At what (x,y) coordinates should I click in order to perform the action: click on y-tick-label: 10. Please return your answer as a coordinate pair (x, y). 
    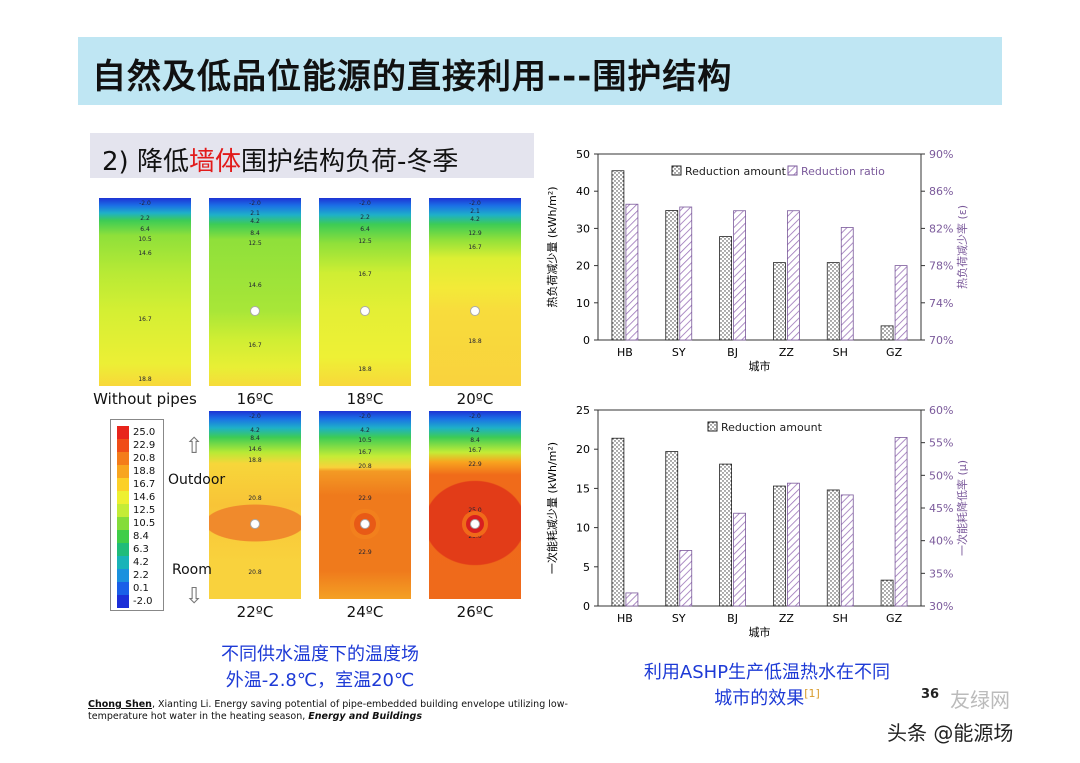
    Looking at the image, I should click on (583, 303).